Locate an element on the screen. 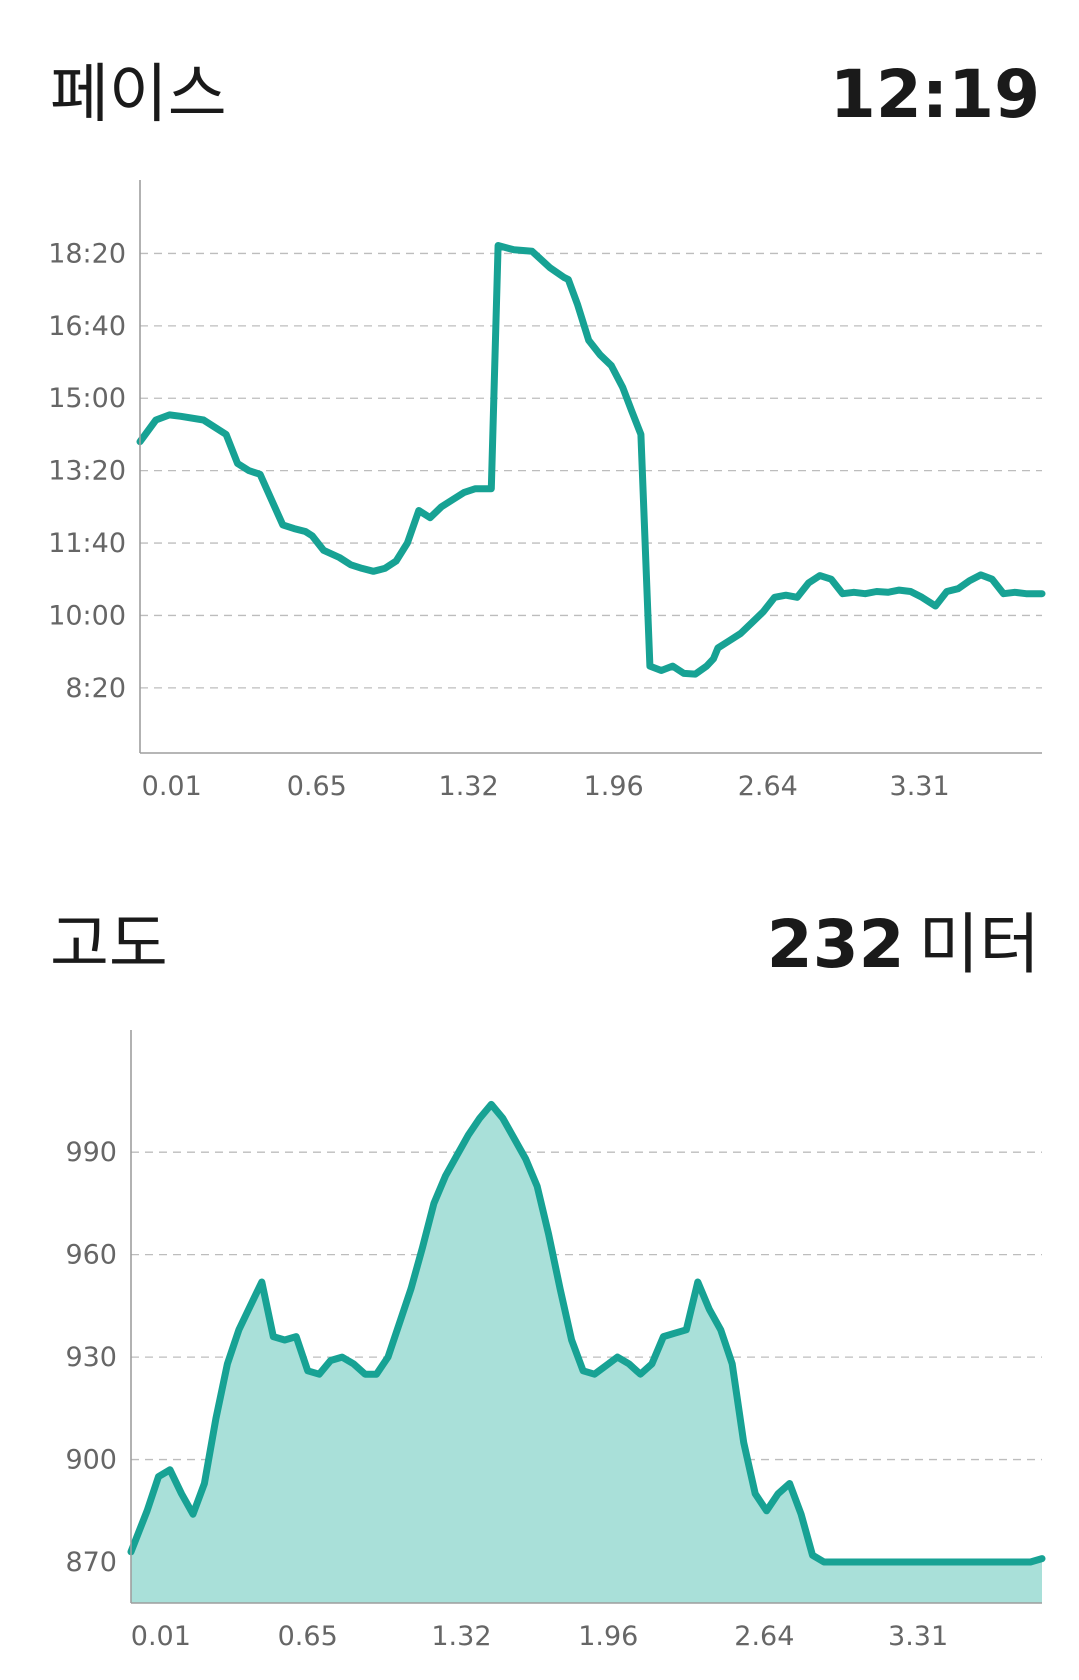 This screenshot has height=1680, width=1079. y-tick-label: 8:20 is located at coordinates (95, 688).